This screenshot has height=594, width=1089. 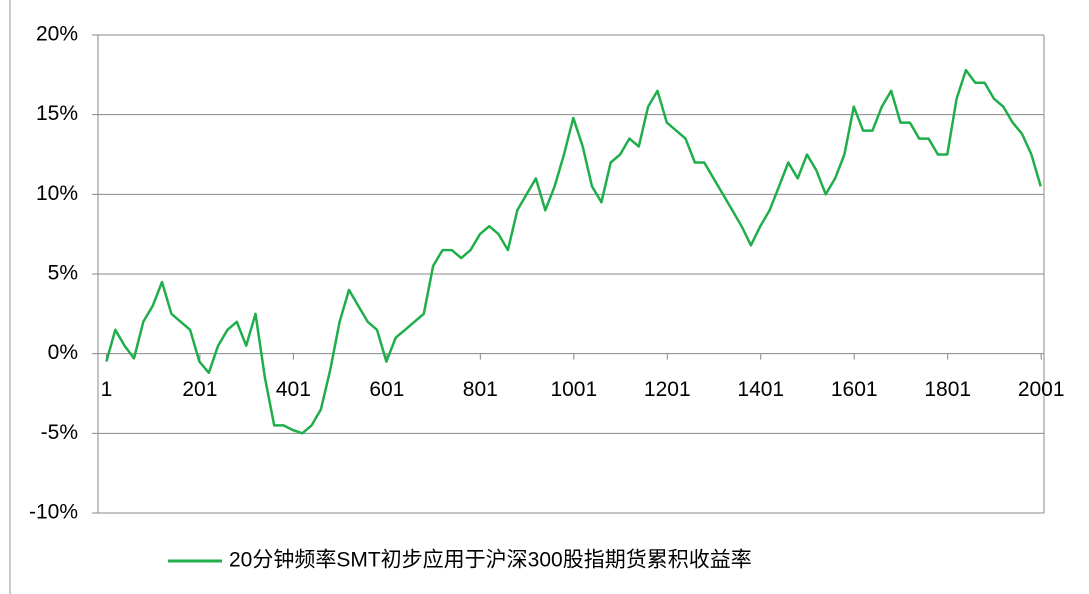 What do you see at coordinates (293, 389) in the screenshot?
I see `x-tick-label: 401` at bounding box center [293, 389].